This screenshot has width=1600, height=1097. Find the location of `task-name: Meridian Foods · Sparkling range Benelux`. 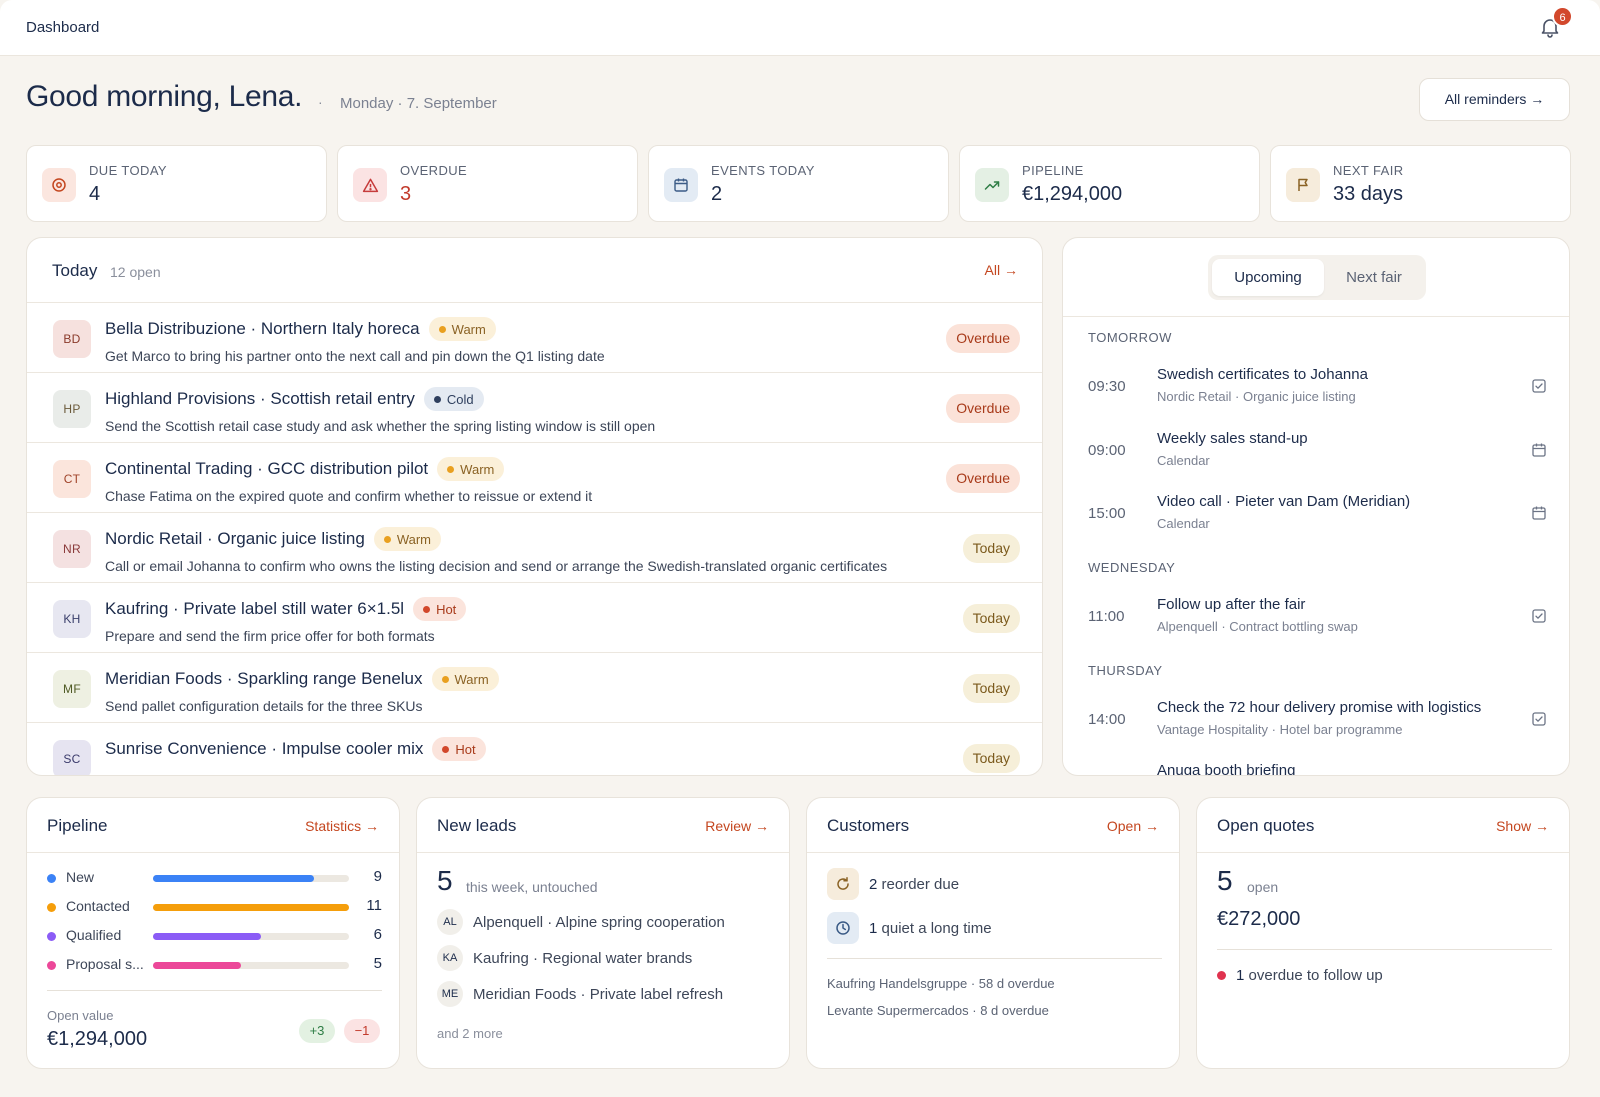

task-name: Meridian Foods · Sparkling range Benelux is located at coordinates (264, 678).